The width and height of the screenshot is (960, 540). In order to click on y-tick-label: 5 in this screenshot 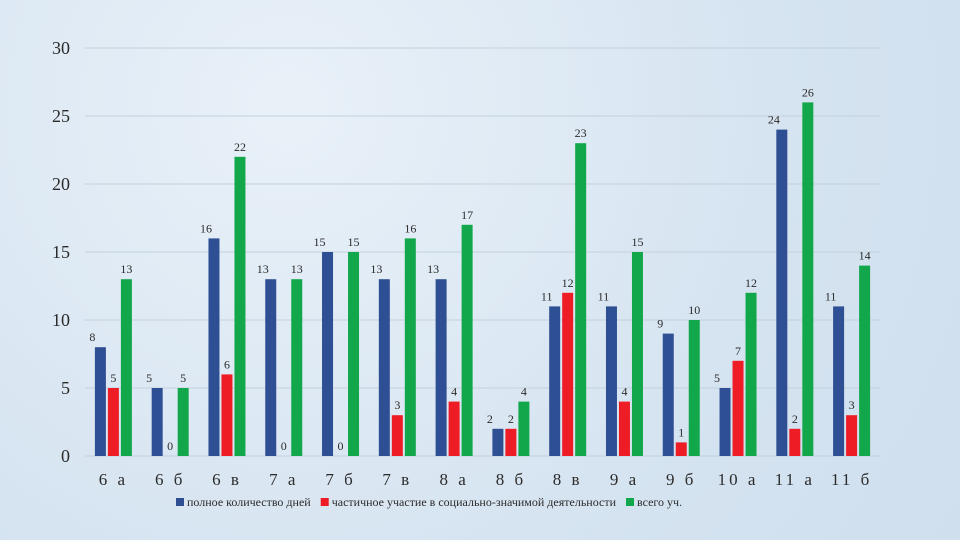, I will do `click(65, 388)`.